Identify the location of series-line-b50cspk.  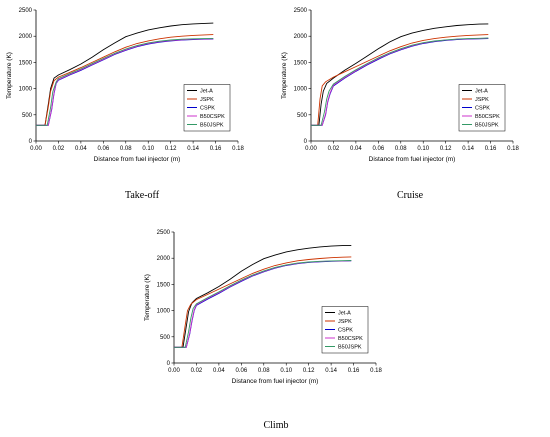
(125, 82).